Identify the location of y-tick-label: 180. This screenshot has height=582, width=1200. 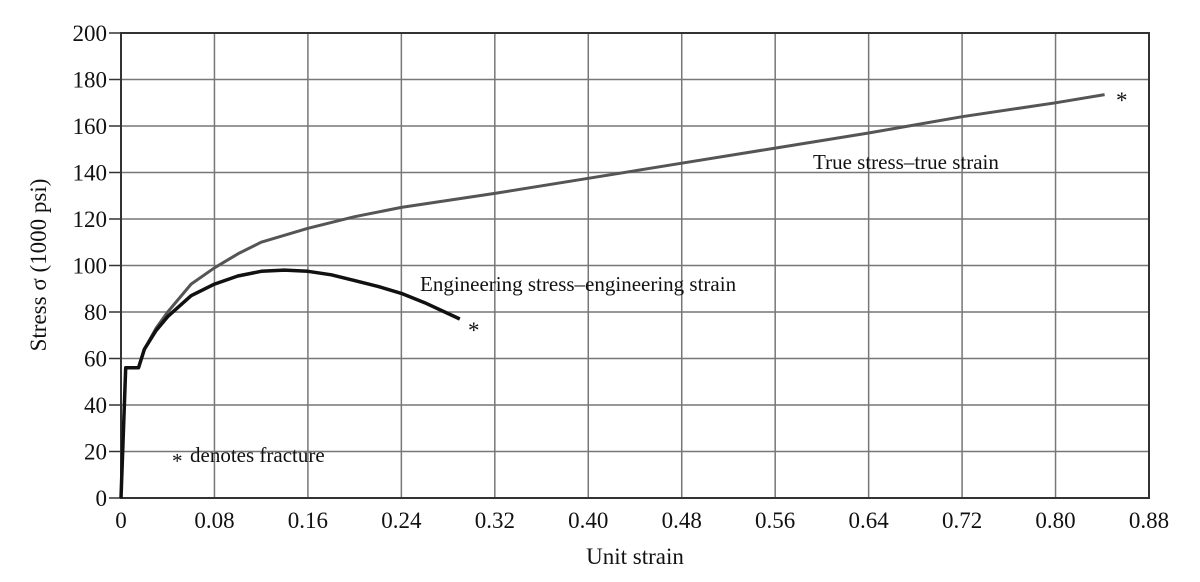
(90, 80).